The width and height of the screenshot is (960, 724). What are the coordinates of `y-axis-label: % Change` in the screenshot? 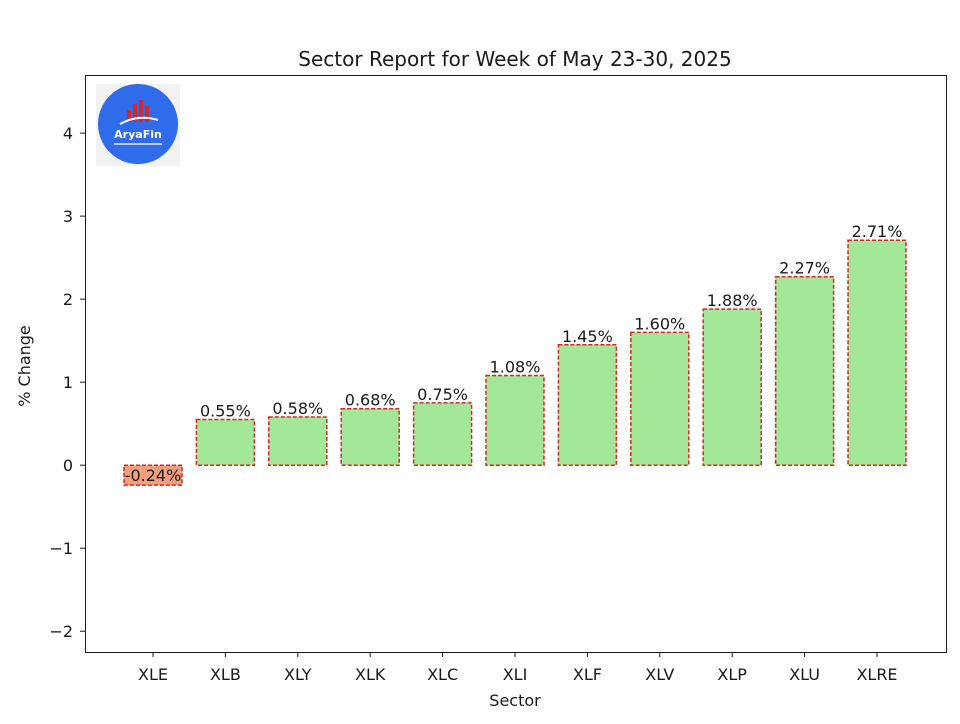 It's located at (24, 366).